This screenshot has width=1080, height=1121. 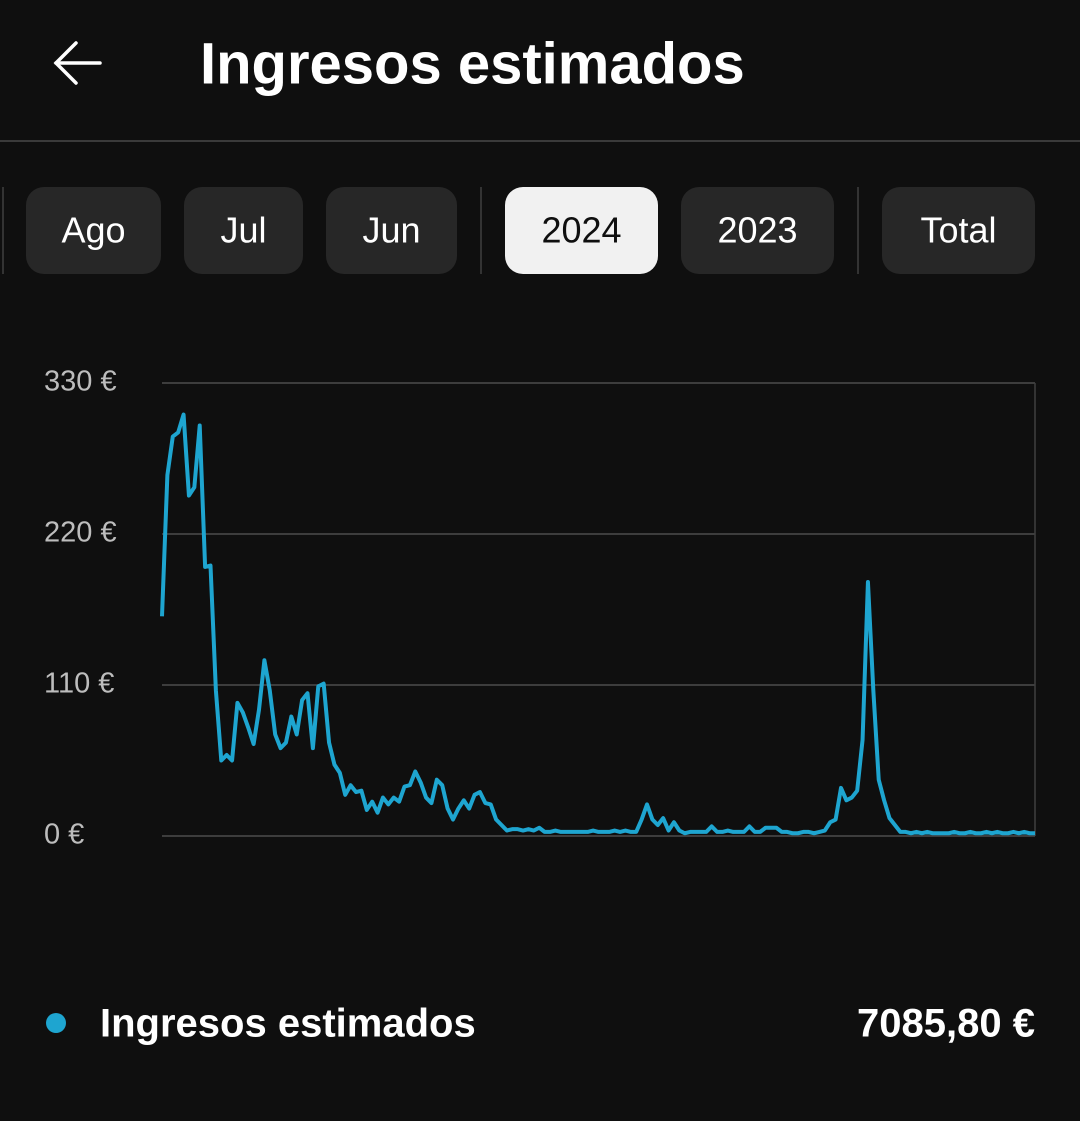 I want to click on tab-label: 2023, so click(x=757, y=230).